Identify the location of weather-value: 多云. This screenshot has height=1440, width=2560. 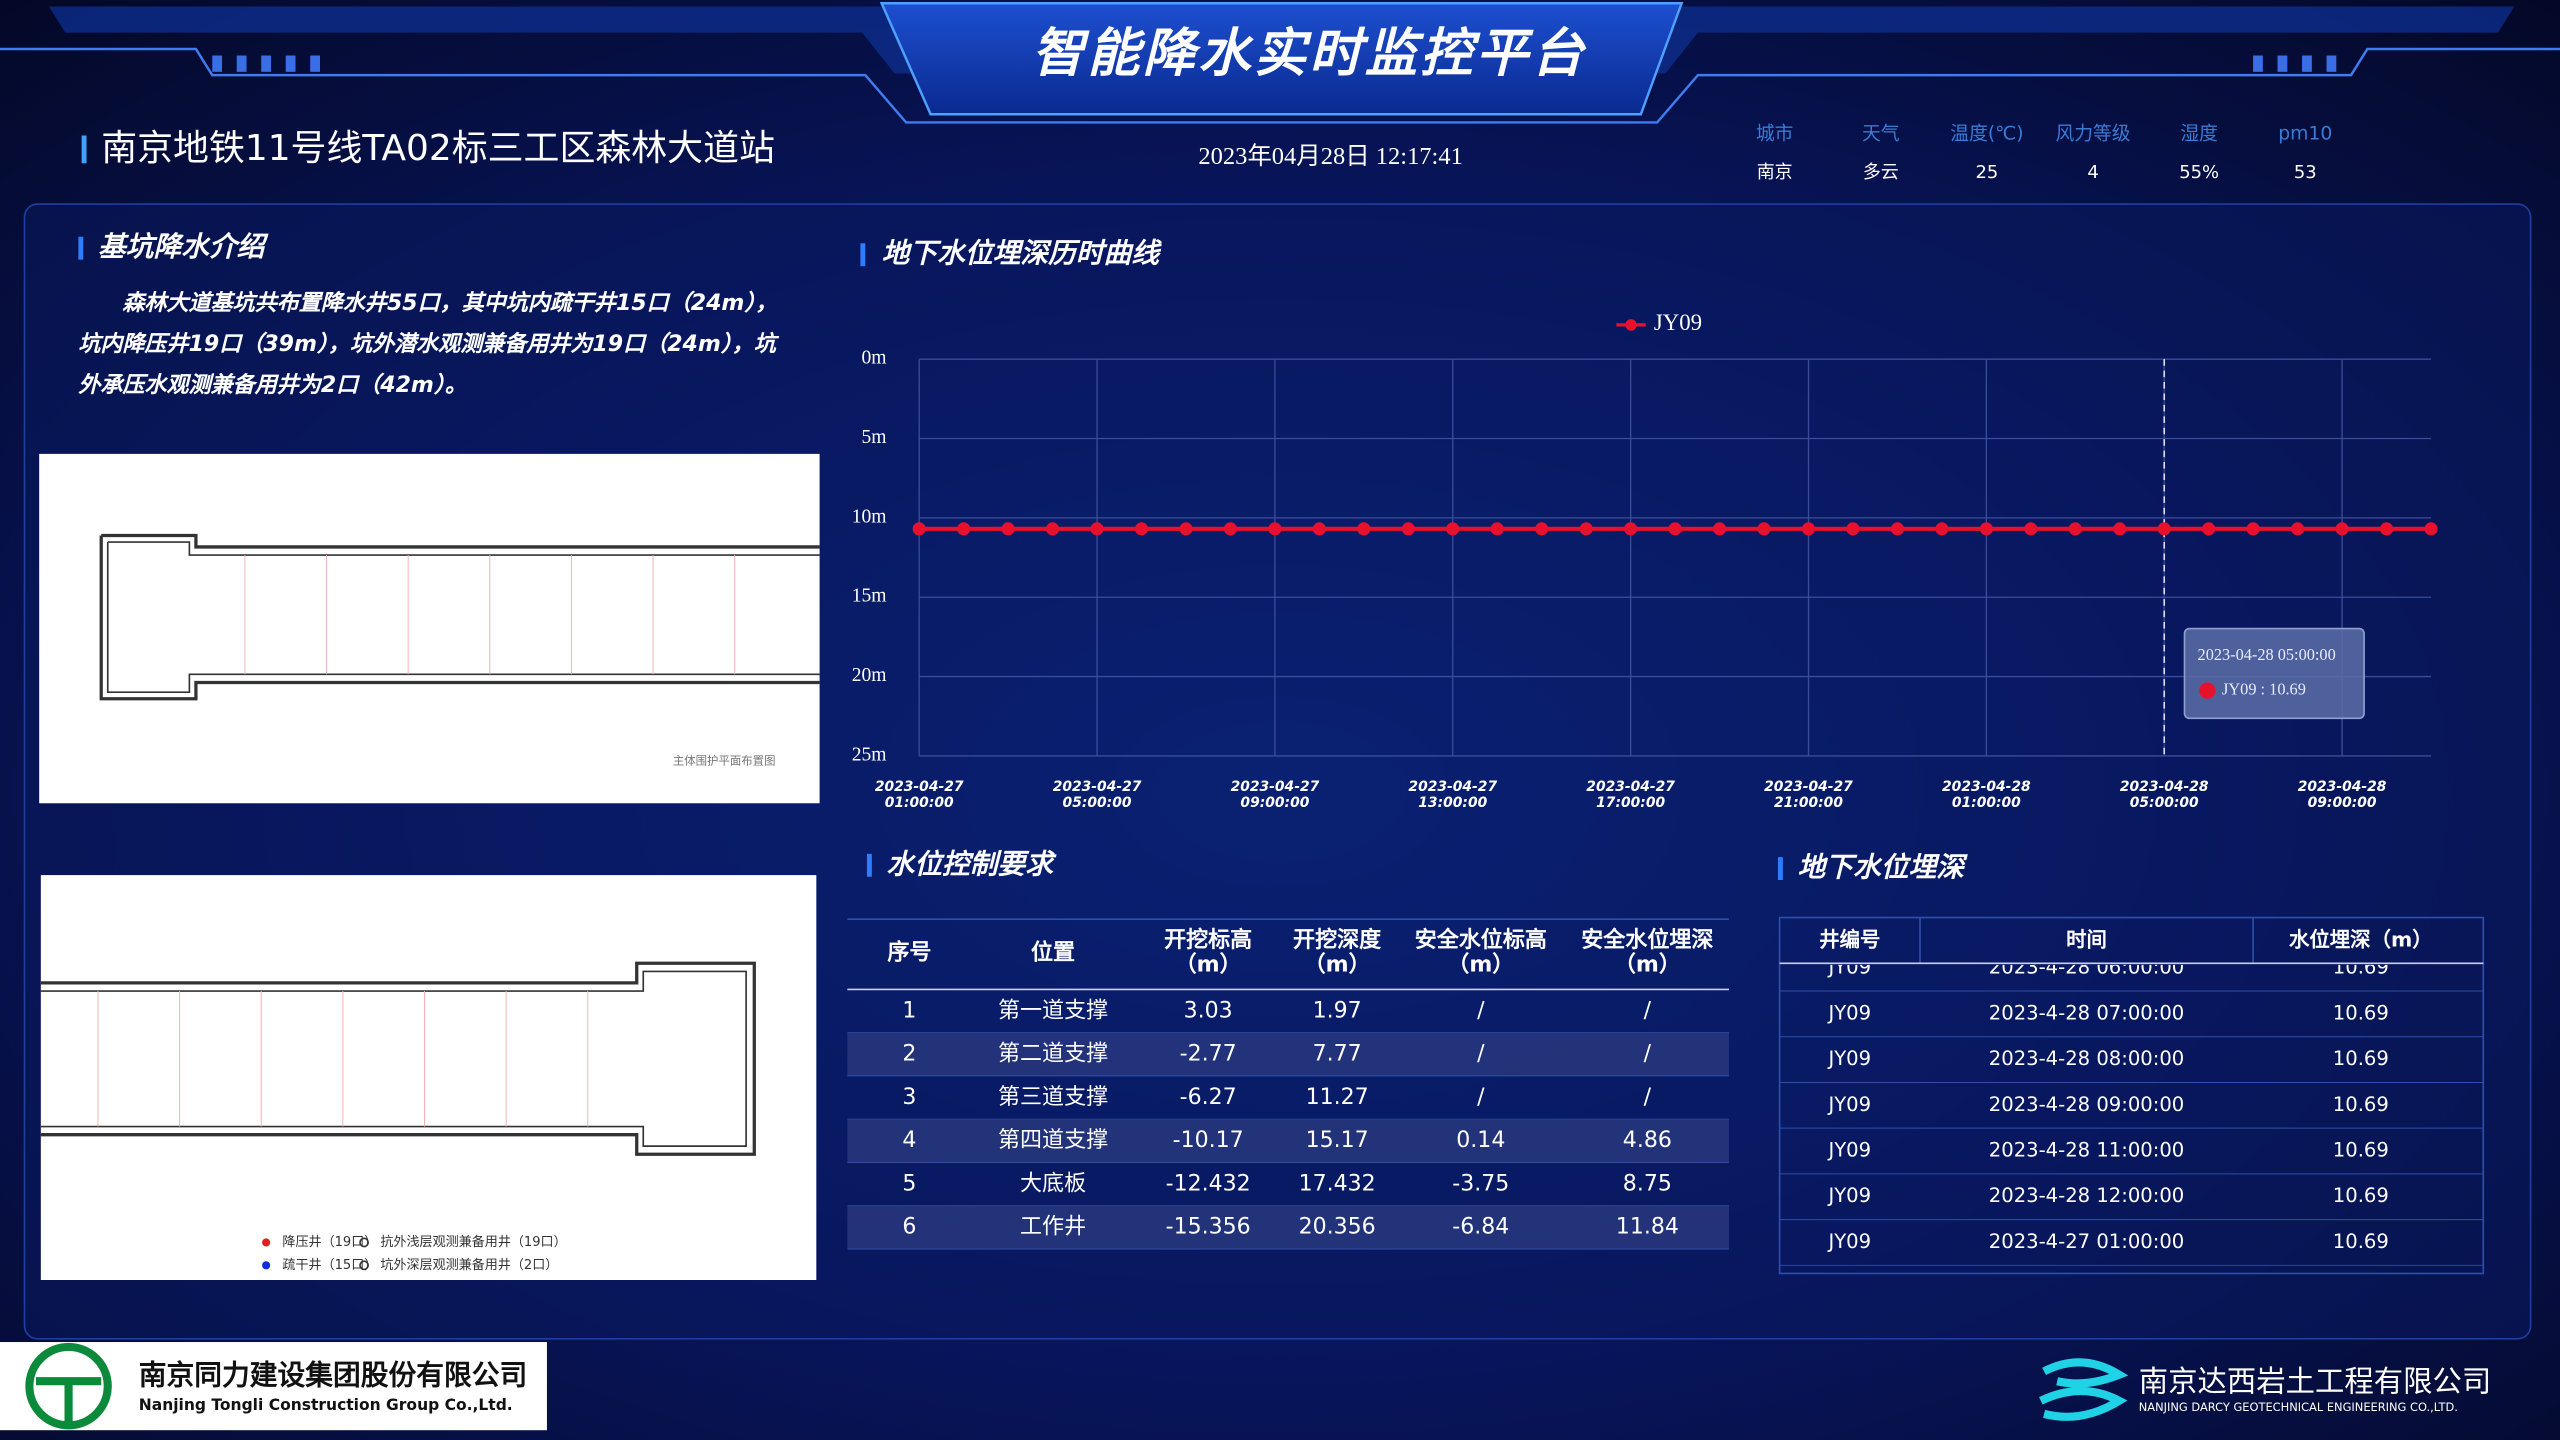
(1881, 172).